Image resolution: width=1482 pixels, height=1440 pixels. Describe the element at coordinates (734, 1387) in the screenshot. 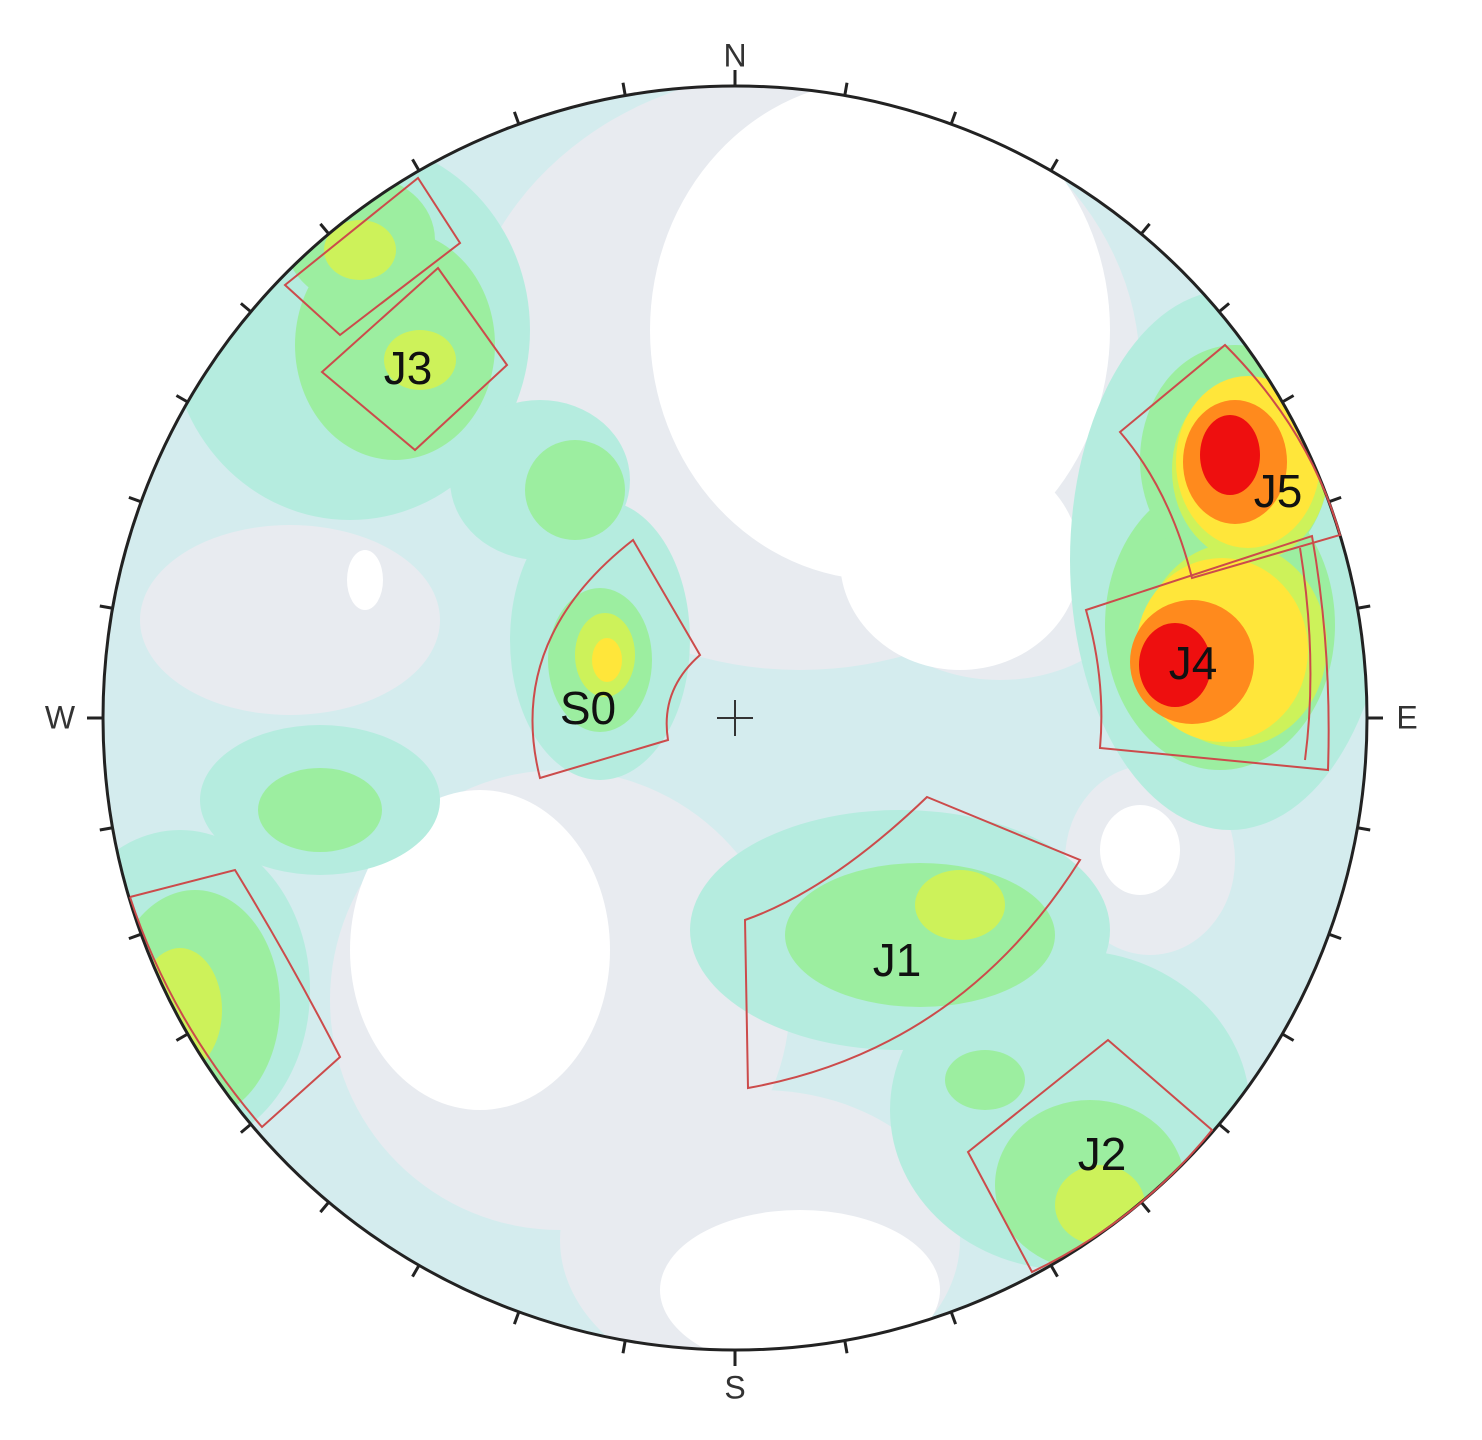

I see `compass-label: S` at that location.